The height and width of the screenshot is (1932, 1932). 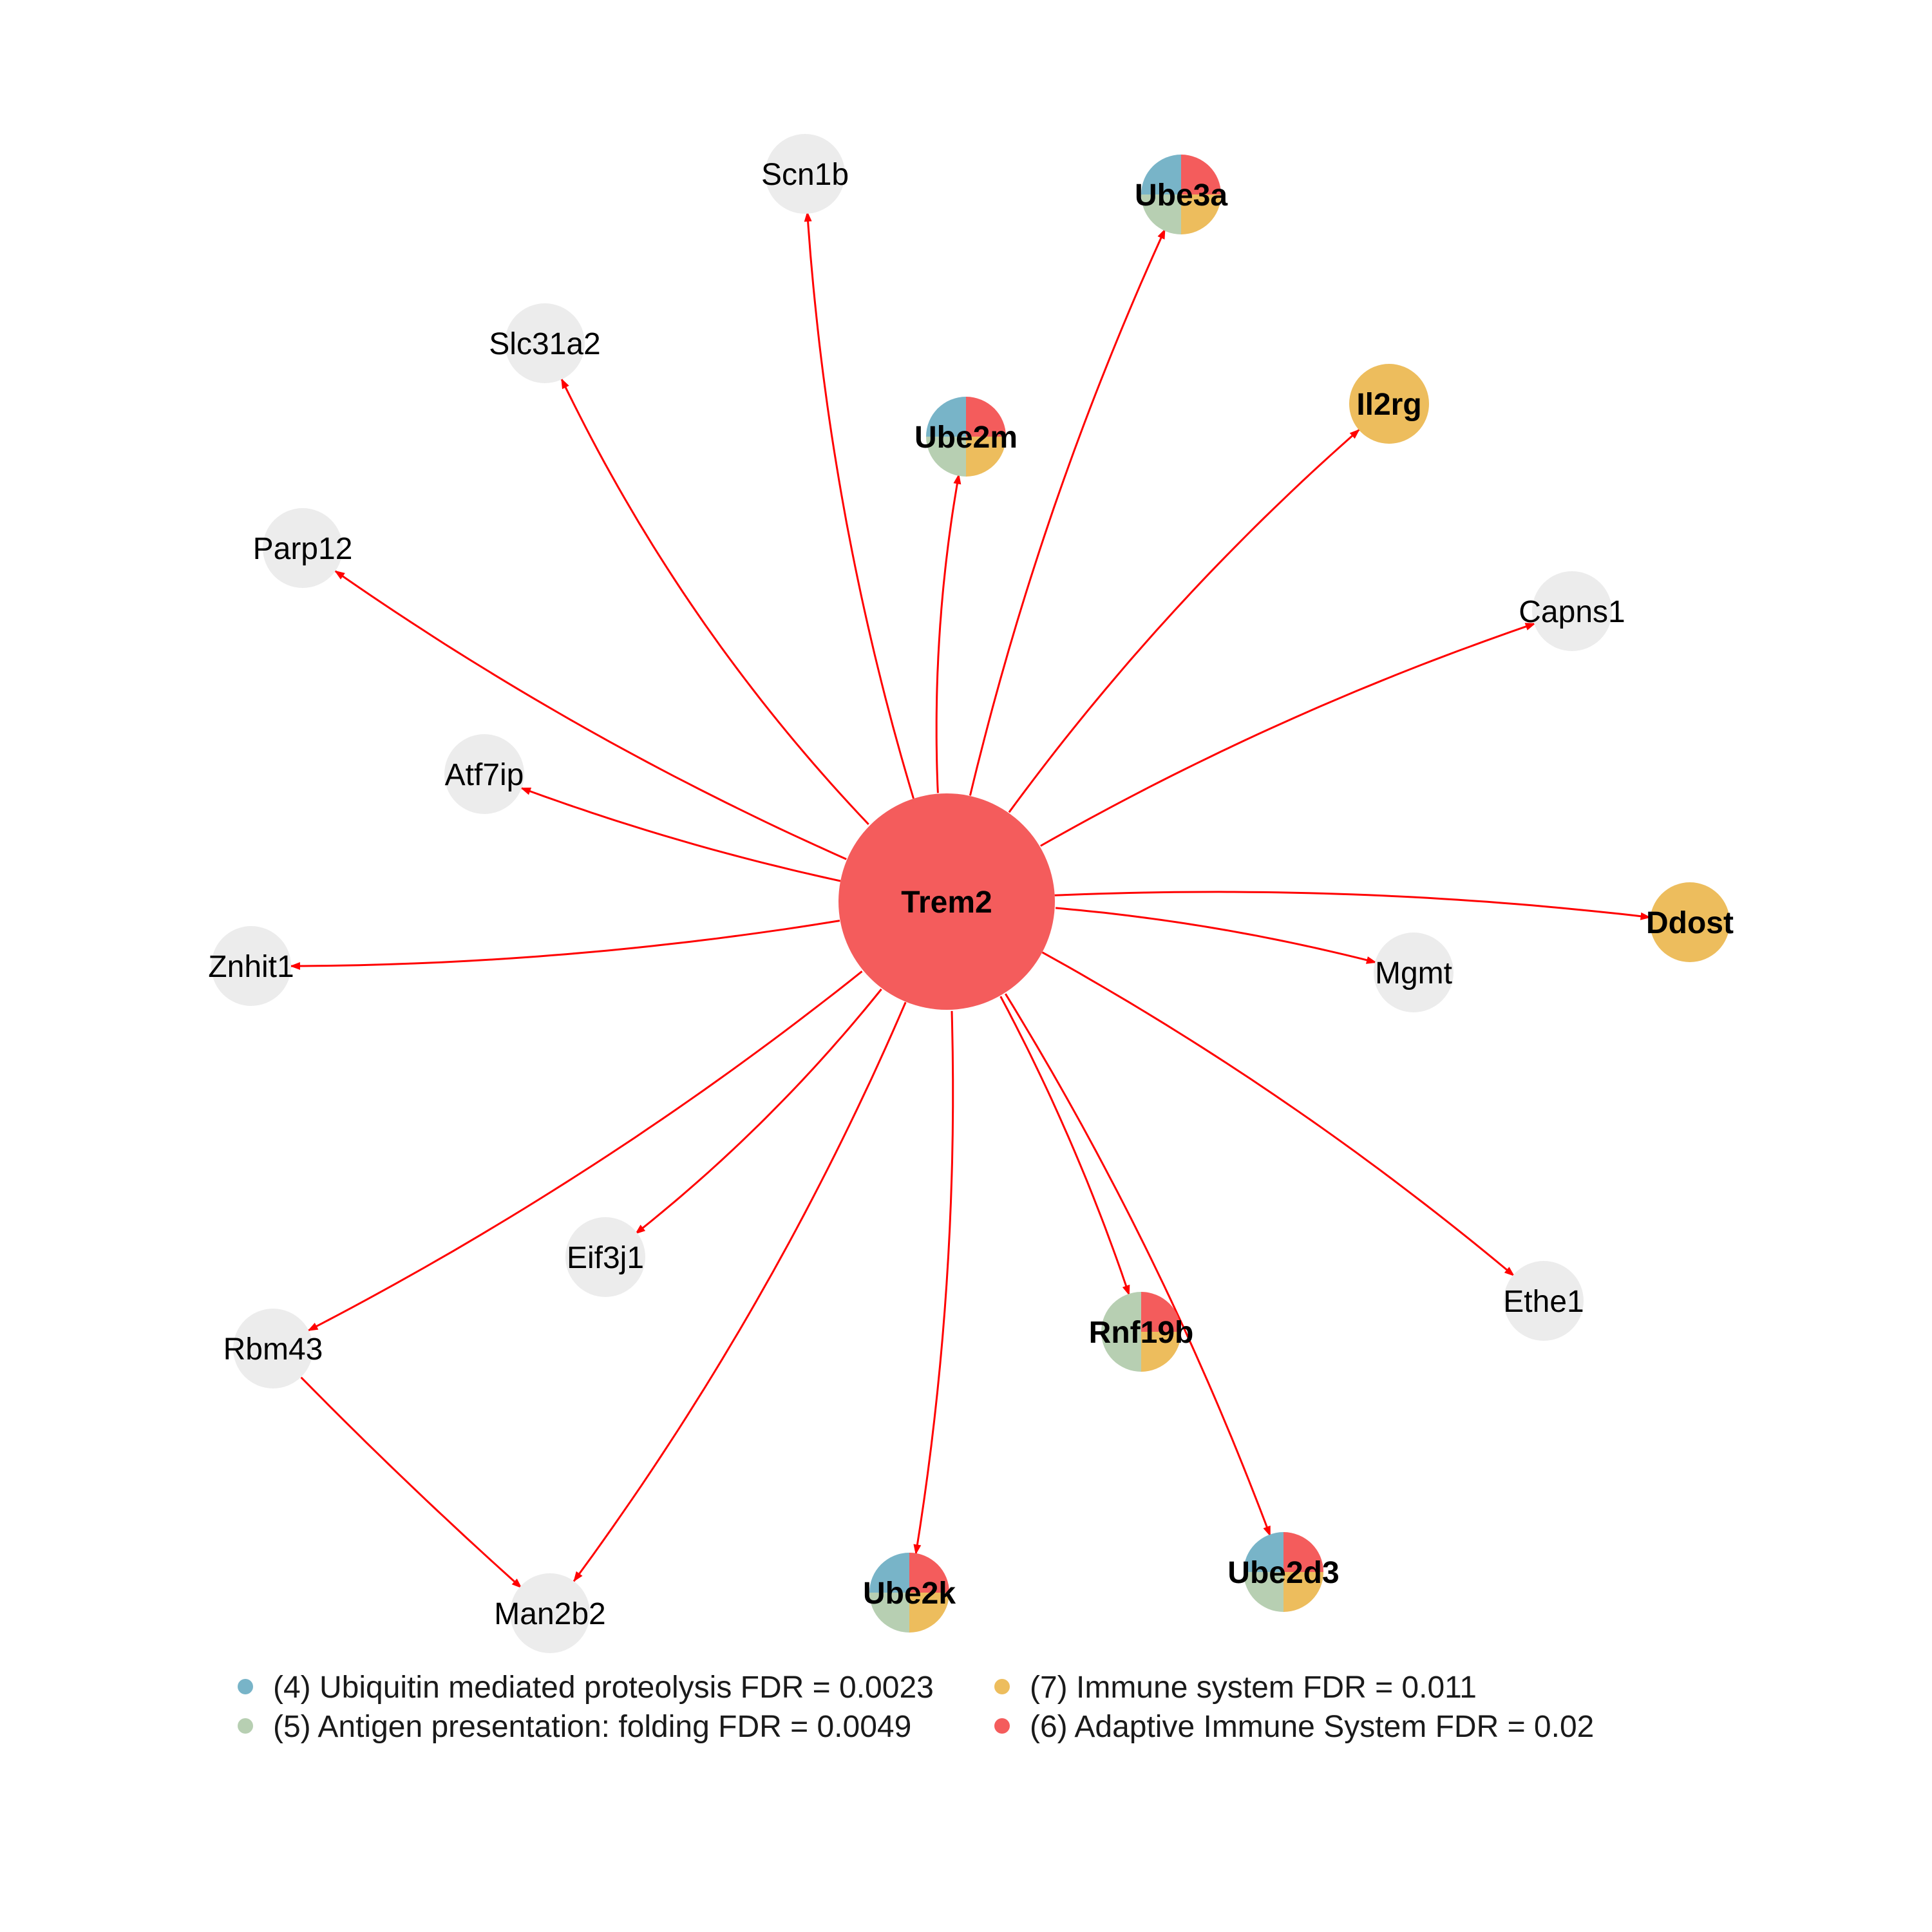 I want to click on arrowhead-slc31a2, so click(x=565, y=384).